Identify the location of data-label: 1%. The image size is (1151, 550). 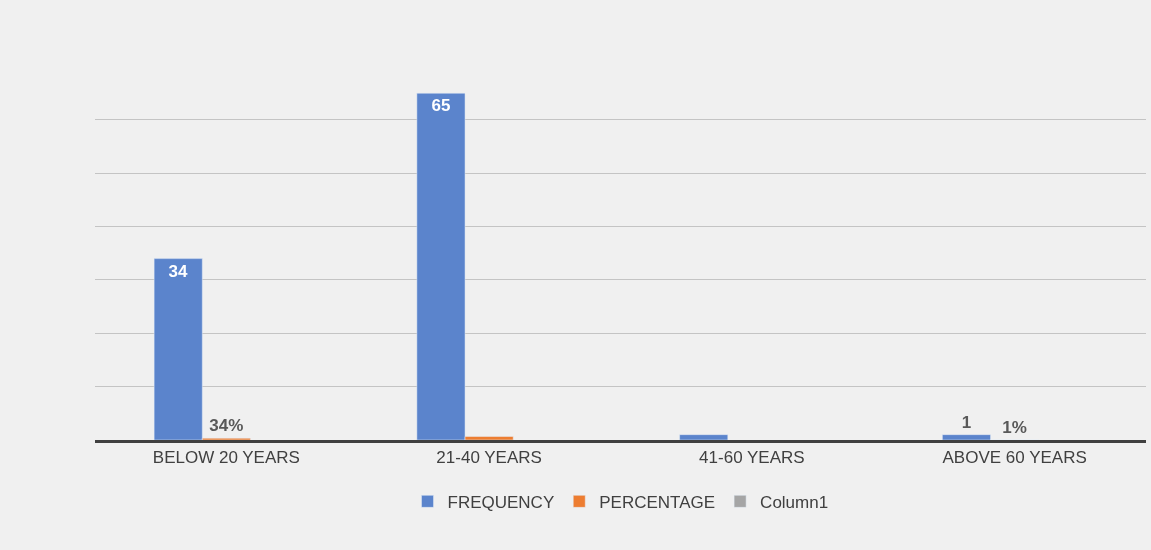
(1014, 427).